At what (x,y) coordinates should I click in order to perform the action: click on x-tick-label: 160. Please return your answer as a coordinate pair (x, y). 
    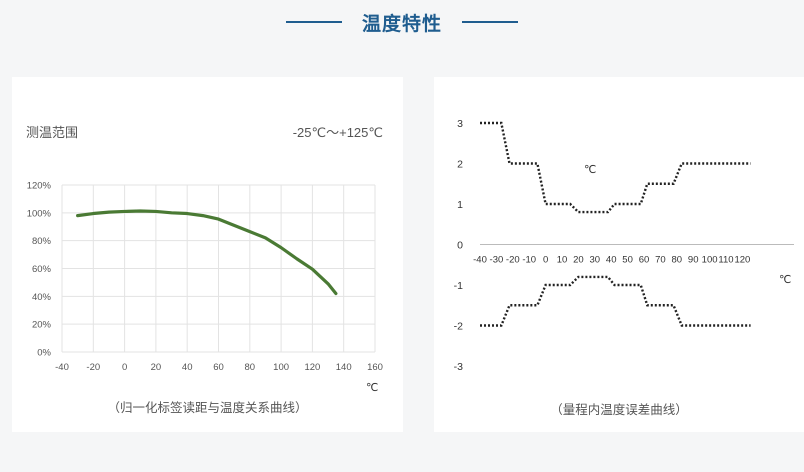
    Looking at the image, I should click on (375, 367).